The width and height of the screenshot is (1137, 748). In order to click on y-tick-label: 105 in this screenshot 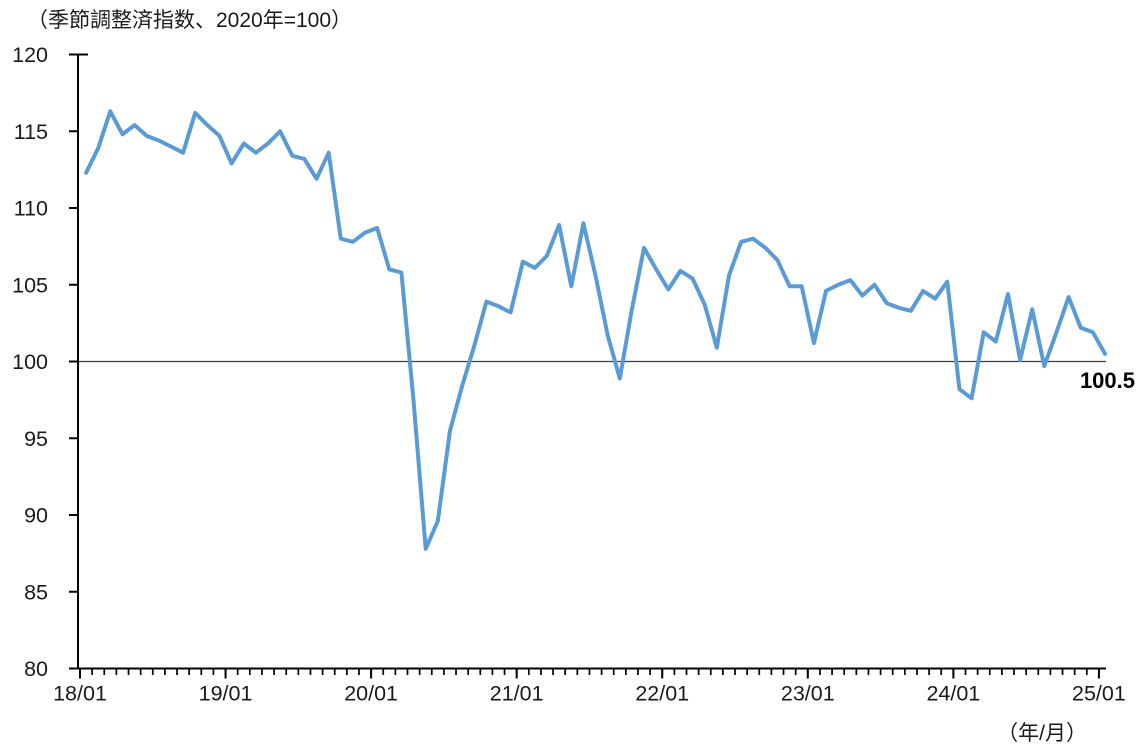, I will do `click(30, 285)`.